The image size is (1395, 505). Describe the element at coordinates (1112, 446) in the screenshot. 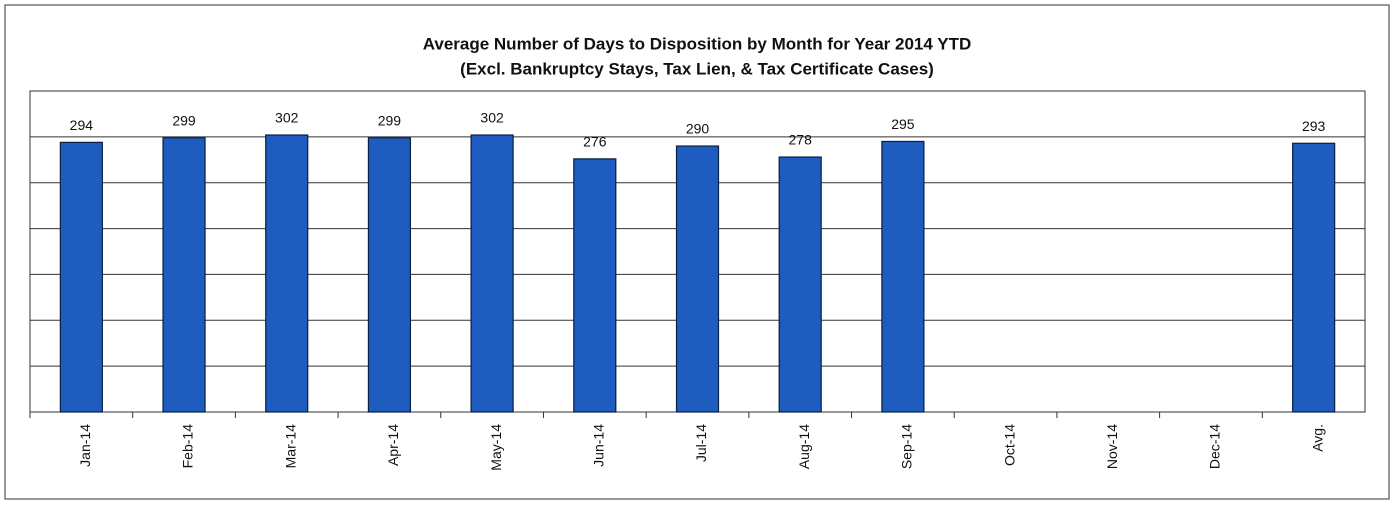

I see `x-tick-label: Nov-14` at that location.